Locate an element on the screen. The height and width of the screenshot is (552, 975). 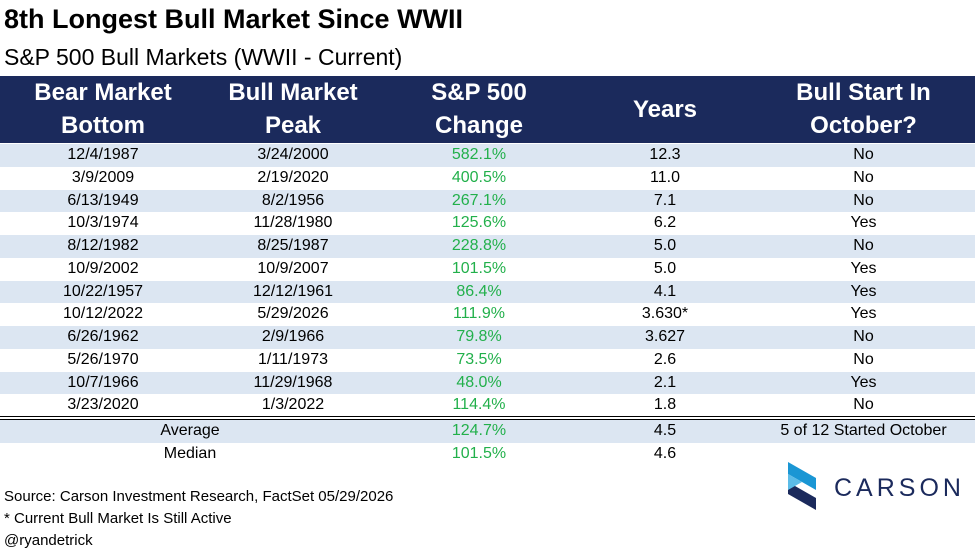
table-cell: 3/24/2000 is located at coordinates (293, 154).